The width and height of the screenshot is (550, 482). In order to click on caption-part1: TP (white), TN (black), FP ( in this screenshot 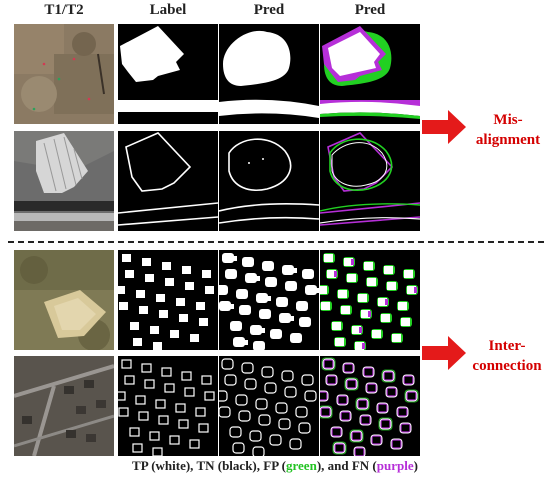, I will do `click(209, 465)`.